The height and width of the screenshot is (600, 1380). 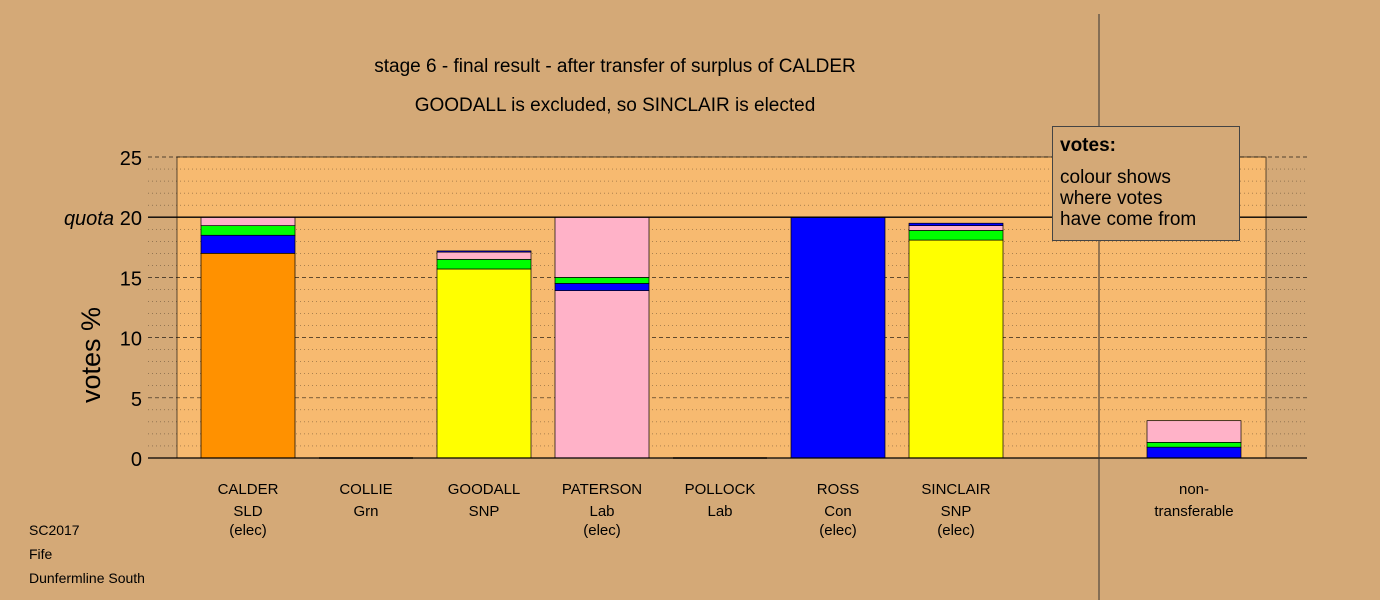 What do you see at coordinates (136, 460) in the screenshot?
I see `y-tick-label: 0` at bounding box center [136, 460].